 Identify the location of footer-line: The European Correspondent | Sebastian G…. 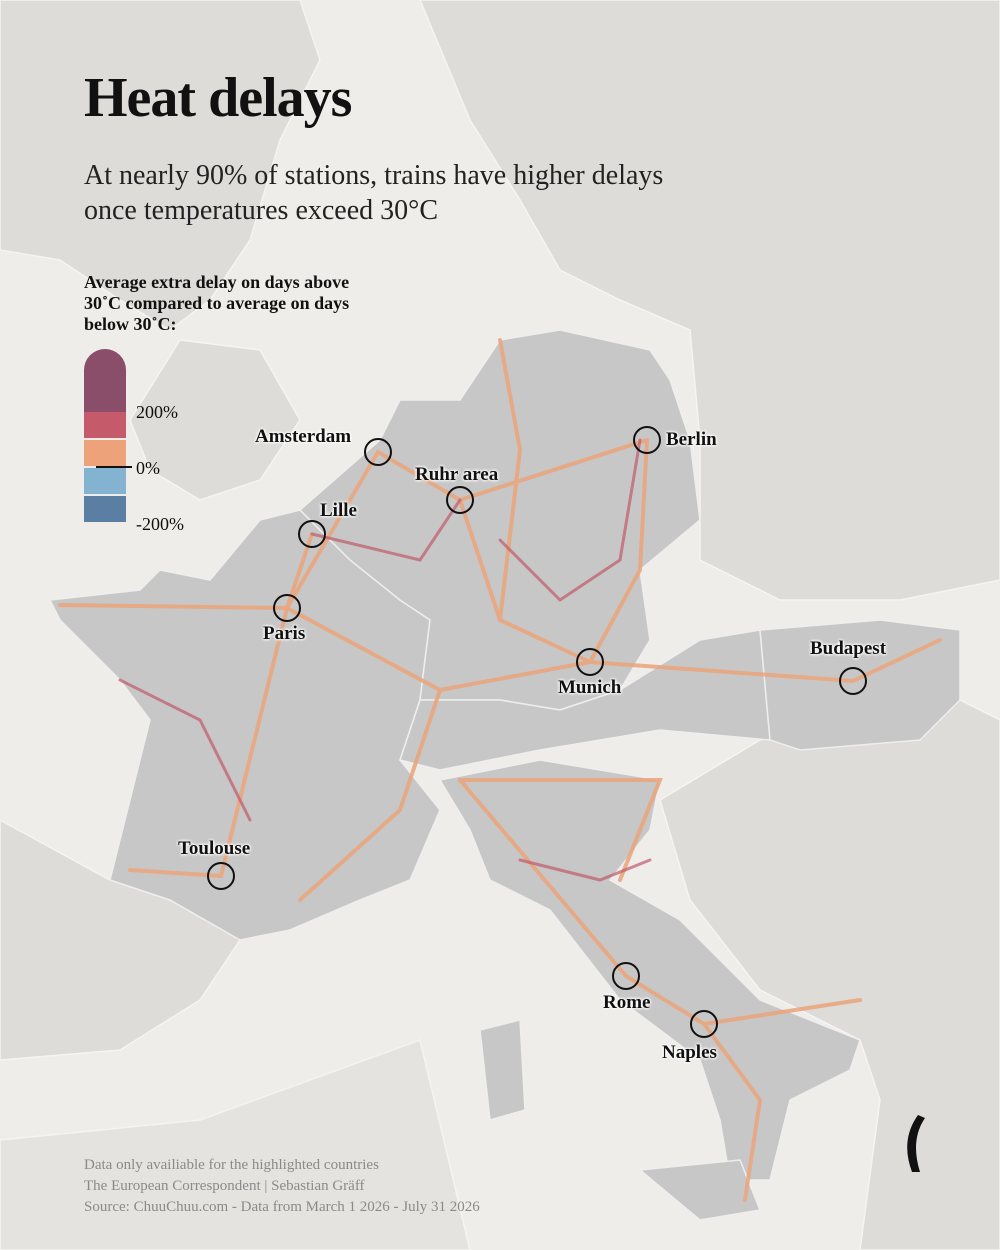
(224, 1186).